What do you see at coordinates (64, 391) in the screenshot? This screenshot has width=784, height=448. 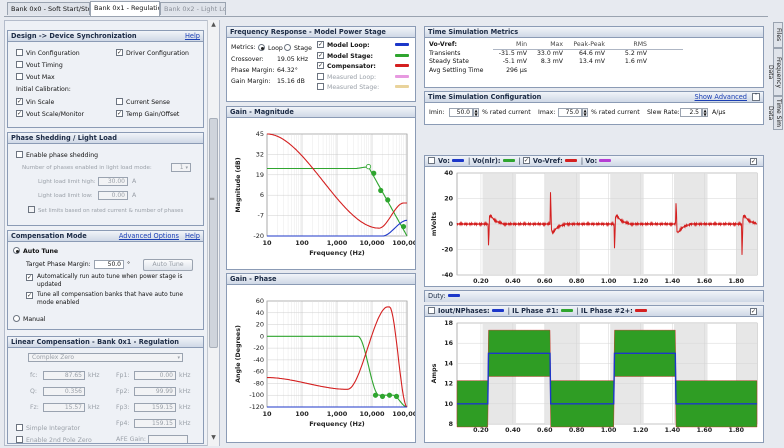 I see `q-input: 0.356` at bounding box center [64, 391].